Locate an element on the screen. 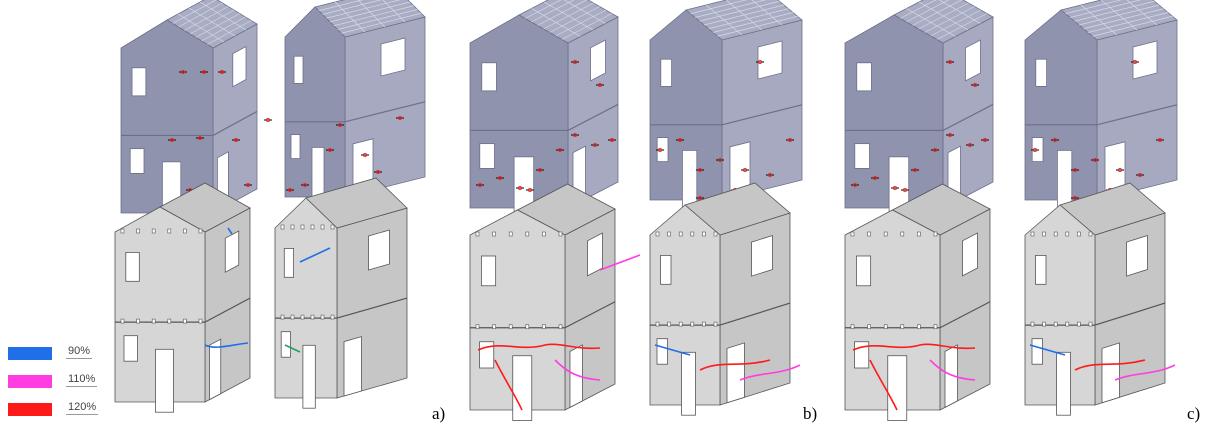 Image resolution: width=1215 pixels, height=424 pixels. crack-c-right is located at coordinates (1100, 299).